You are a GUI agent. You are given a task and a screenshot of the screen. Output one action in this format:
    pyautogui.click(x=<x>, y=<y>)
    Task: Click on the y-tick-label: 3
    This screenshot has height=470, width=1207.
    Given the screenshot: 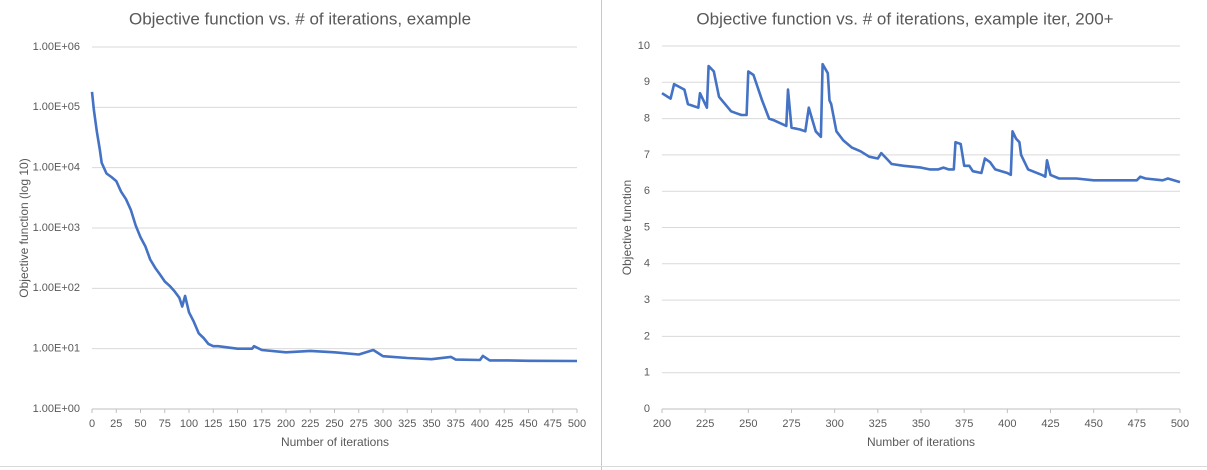 What is the action you would take?
    pyautogui.click(x=647, y=300)
    